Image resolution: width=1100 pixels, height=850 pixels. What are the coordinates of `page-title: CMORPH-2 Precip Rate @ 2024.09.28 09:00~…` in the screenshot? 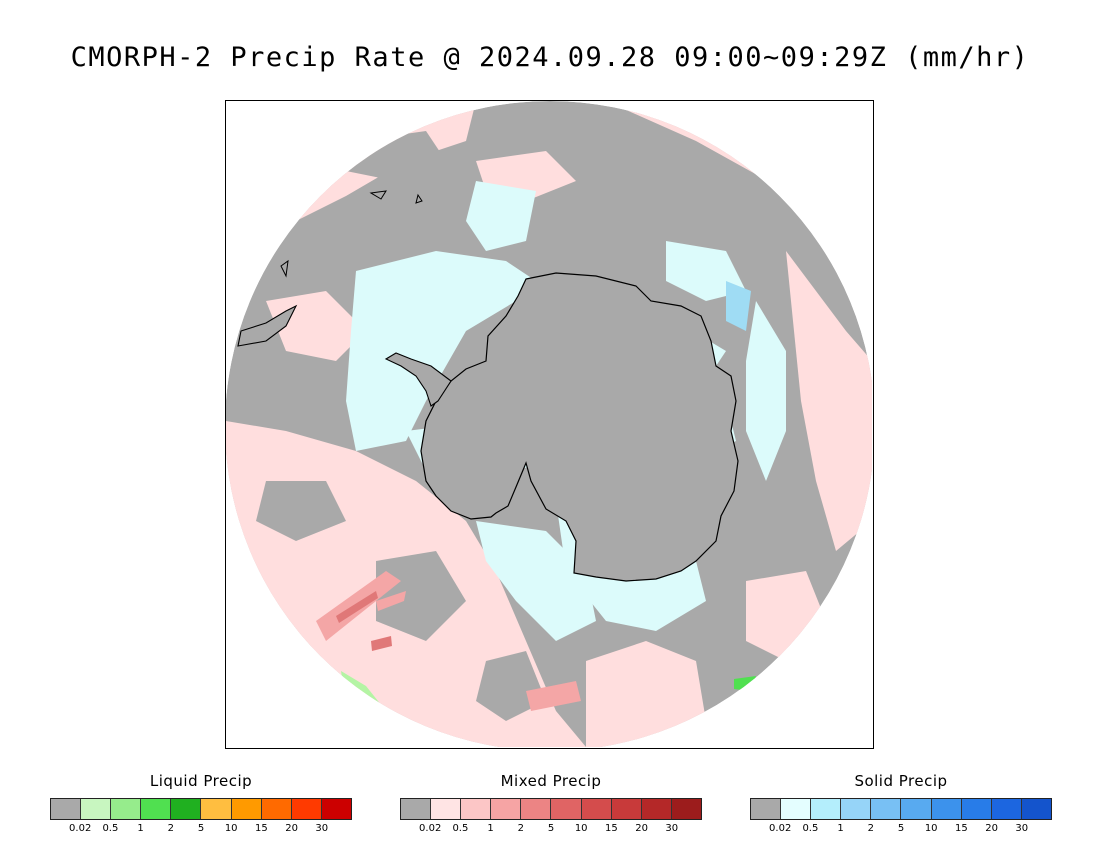 It's located at (550, 57).